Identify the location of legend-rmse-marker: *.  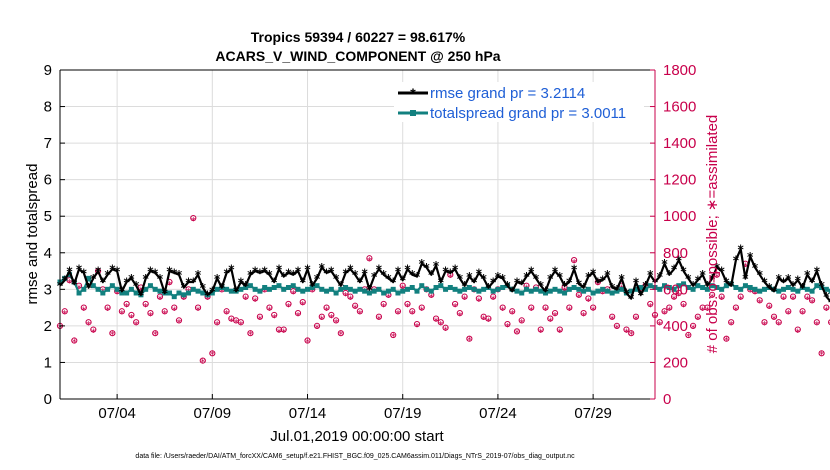
(413, 93).